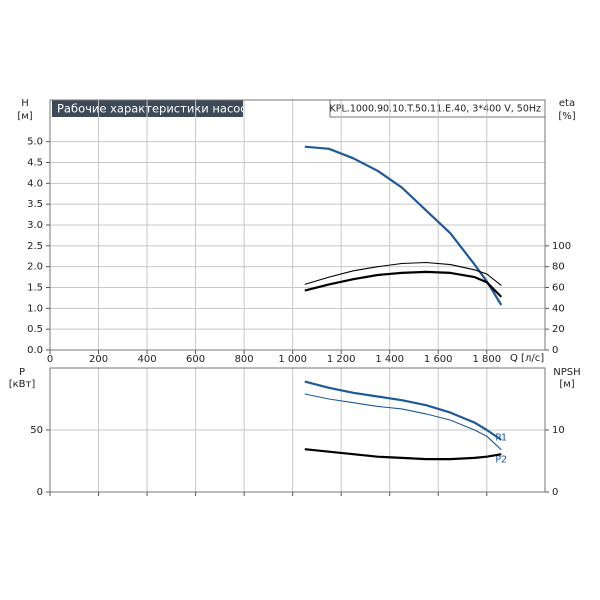  Describe the element at coordinates (292, 359) in the screenshot. I see `x-tick-label: 1 000` at that location.